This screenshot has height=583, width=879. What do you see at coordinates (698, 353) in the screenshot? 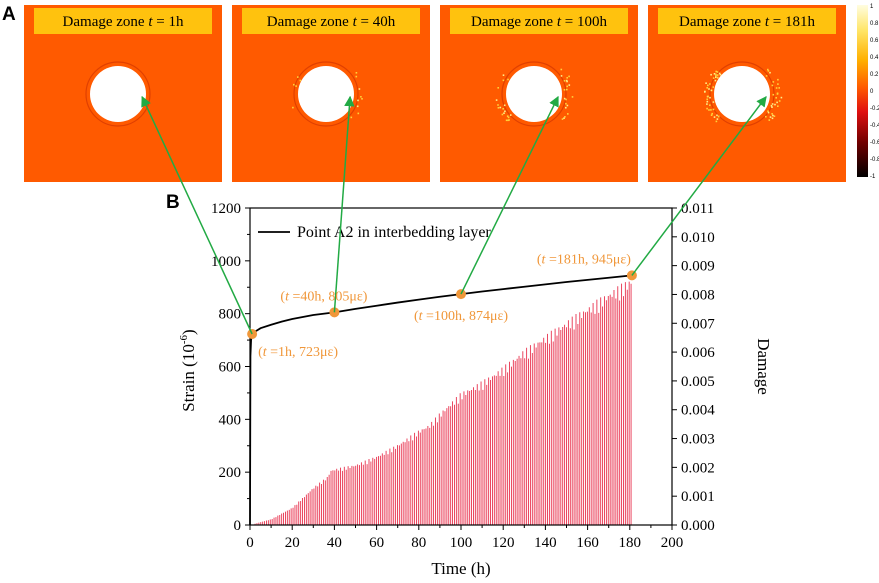
I see `y2-tick-label: 0.006` at bounding box center [698, 353].